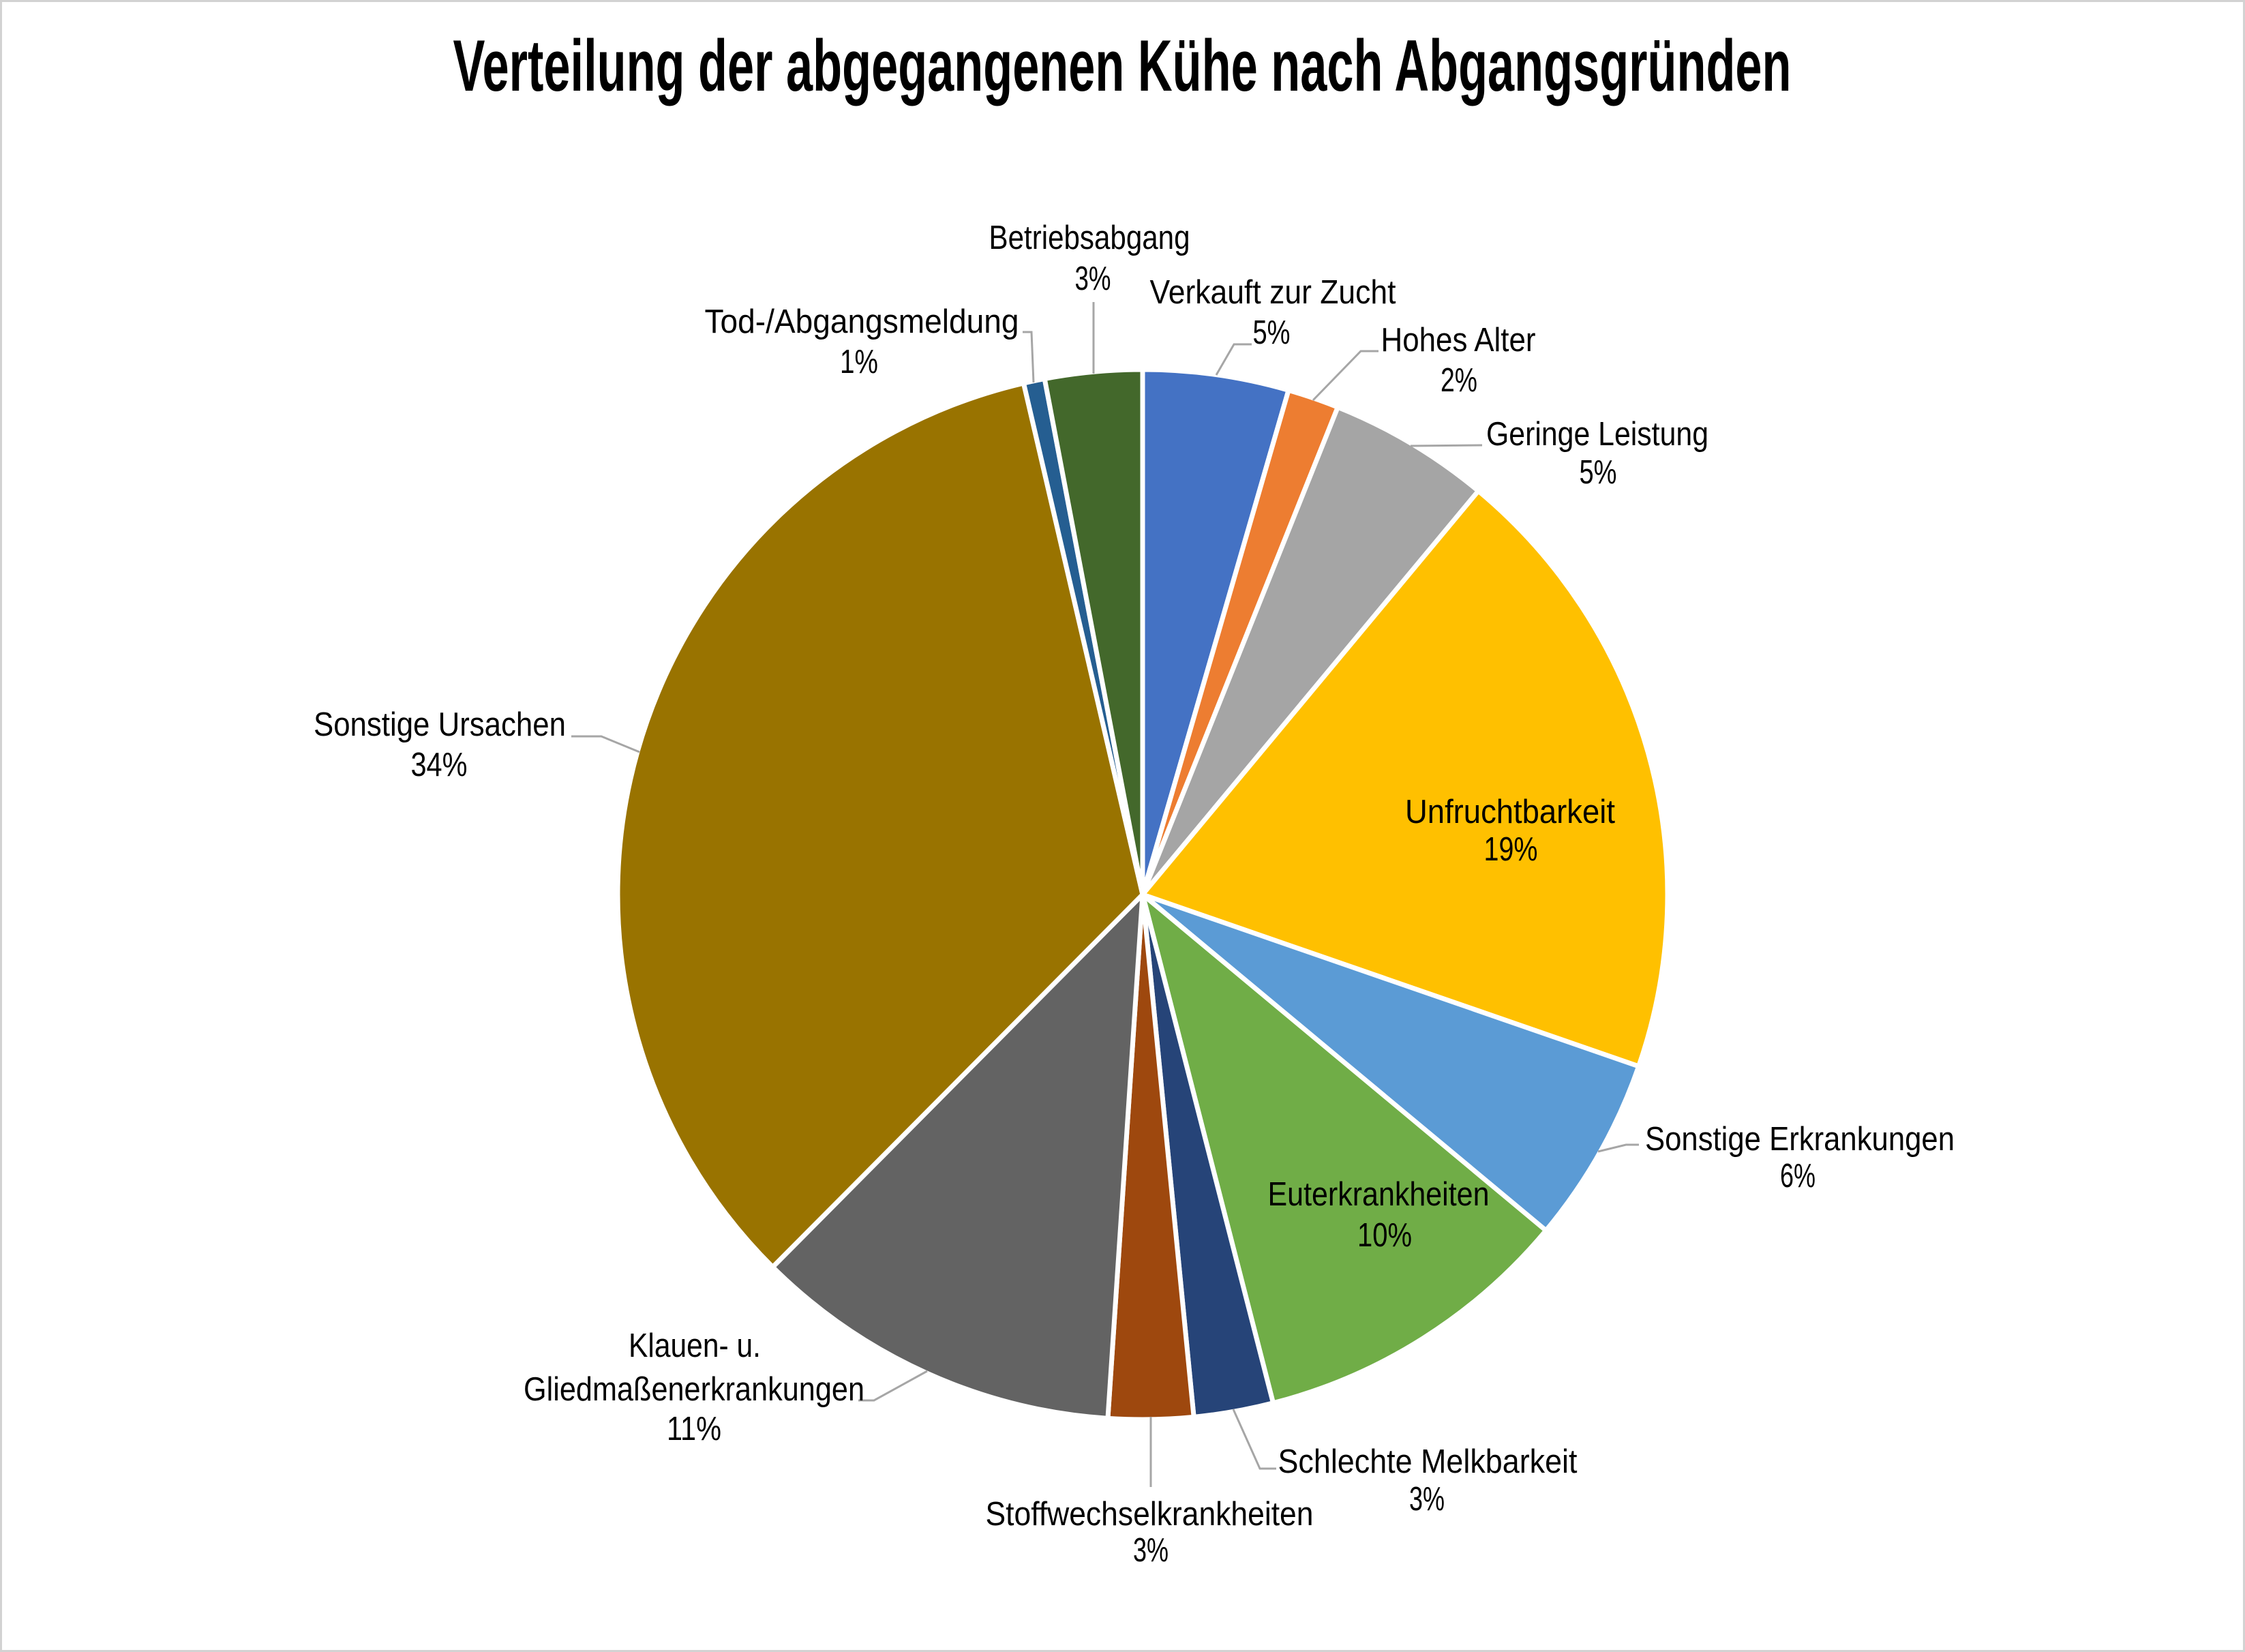  What do you see at coordinates (1458, 340) in the screenshot?
I see `svg-text: Hohes Alter` at bounding box center [1458, 340].